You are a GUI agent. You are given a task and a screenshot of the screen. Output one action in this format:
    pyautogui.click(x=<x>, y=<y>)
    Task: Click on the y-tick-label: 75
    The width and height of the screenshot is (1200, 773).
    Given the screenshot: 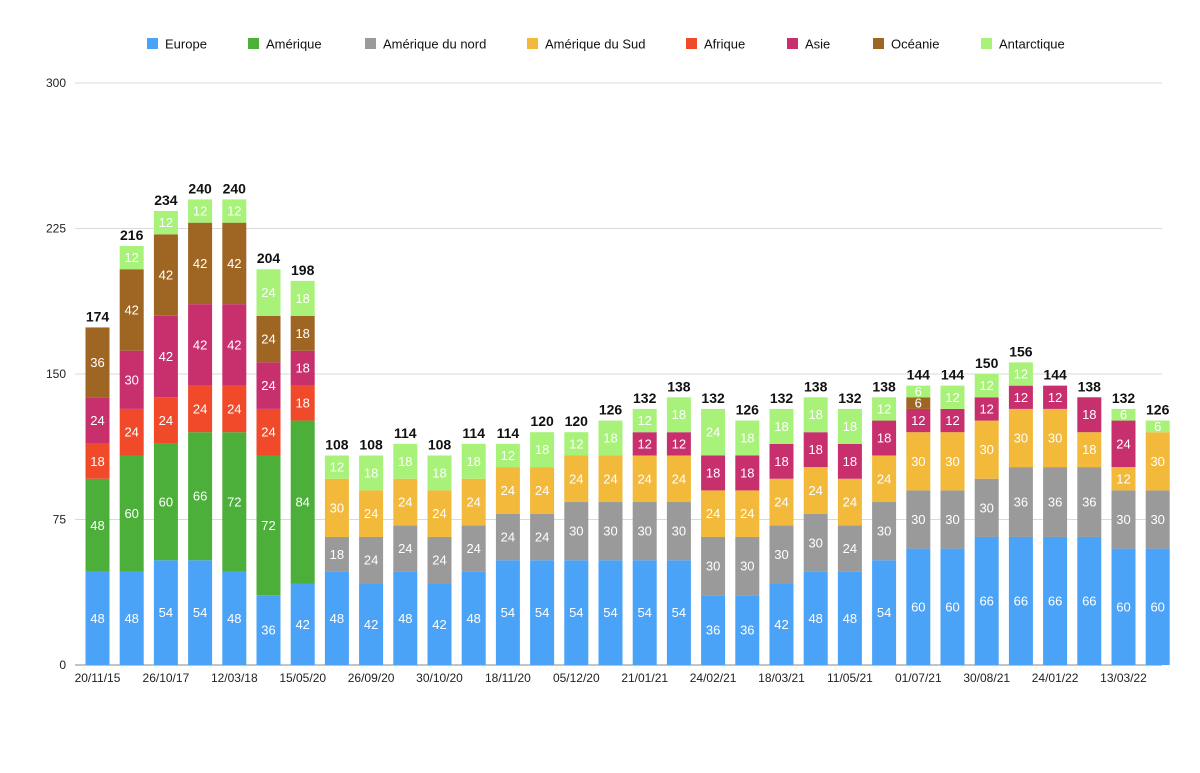 What is the action you would take?
    pyautogui.click(x=60, y=520)
    